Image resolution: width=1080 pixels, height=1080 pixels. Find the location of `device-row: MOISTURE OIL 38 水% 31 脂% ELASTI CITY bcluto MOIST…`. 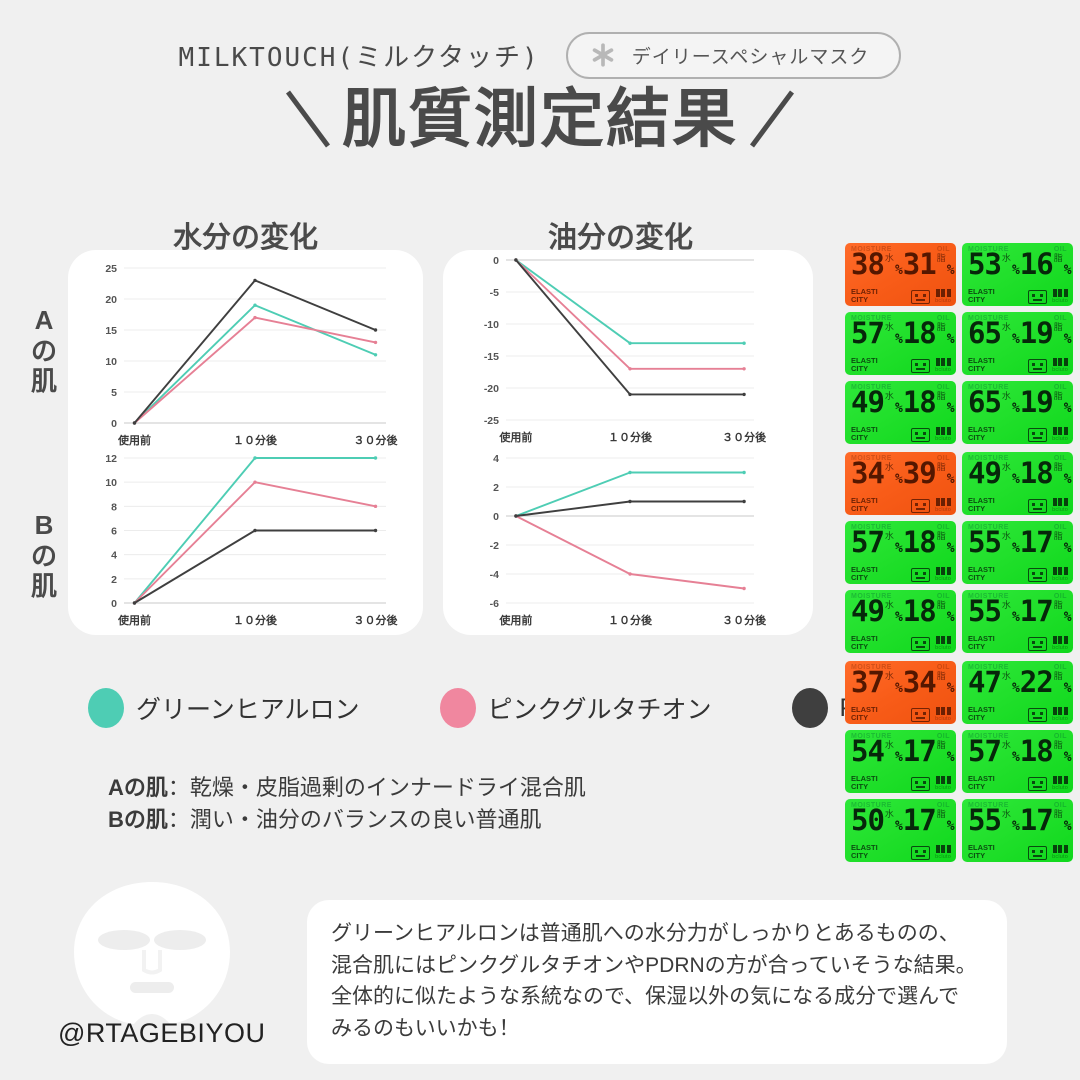

device-row: MOISTURE OIL 38 水% 31 脂% ELASTI CITY bcluto MOIST… is located at coordinates (959, 274).